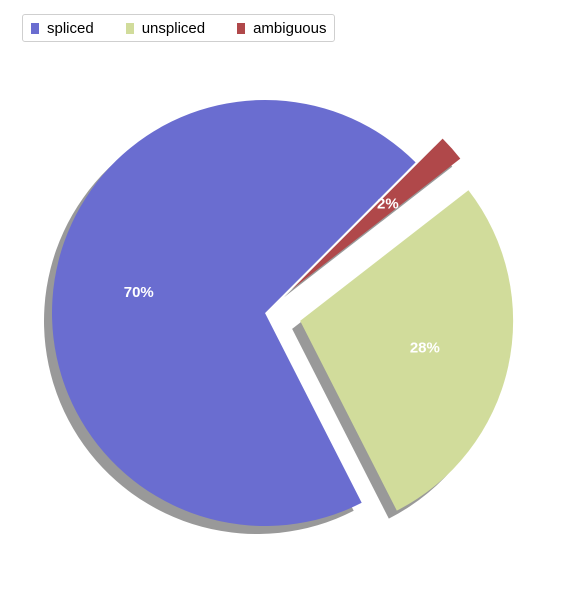 The image size is (561, 598). I want to click on slice-label-spliced: 70%, so click(139, 292).